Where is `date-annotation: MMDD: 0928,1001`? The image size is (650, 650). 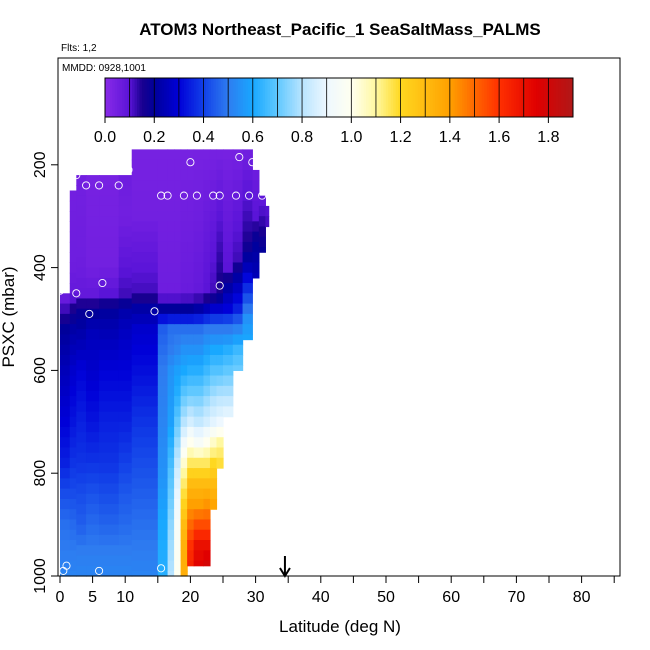
date-annotation: MMDD: 0928,1001 is located at coordinates (104, 68).